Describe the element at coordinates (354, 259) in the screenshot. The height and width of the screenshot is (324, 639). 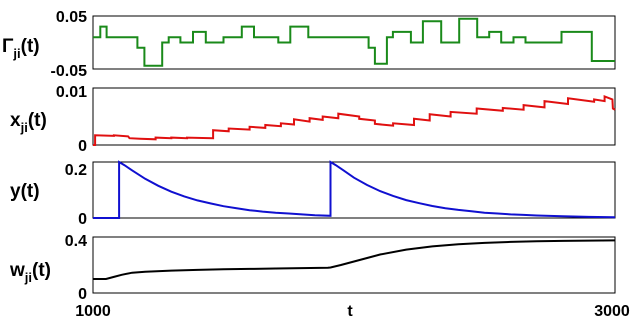
I see `panel-w-series-line` at that location.